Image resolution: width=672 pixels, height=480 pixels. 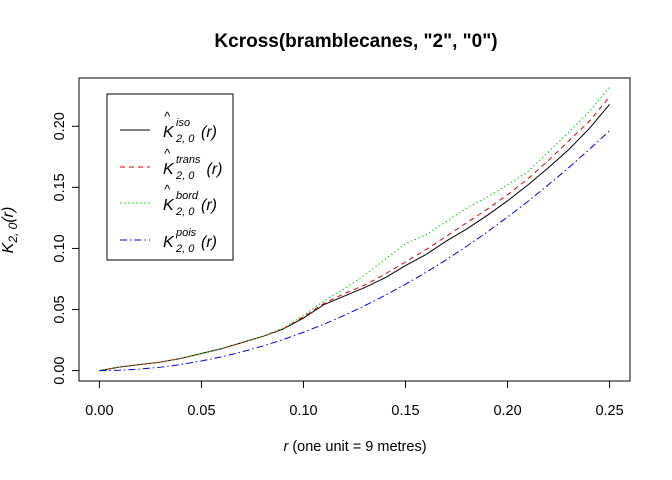 I want to click on y-axis: 0.00 0.05 0.10 0.15 0.20, so click(x=66, y=248).